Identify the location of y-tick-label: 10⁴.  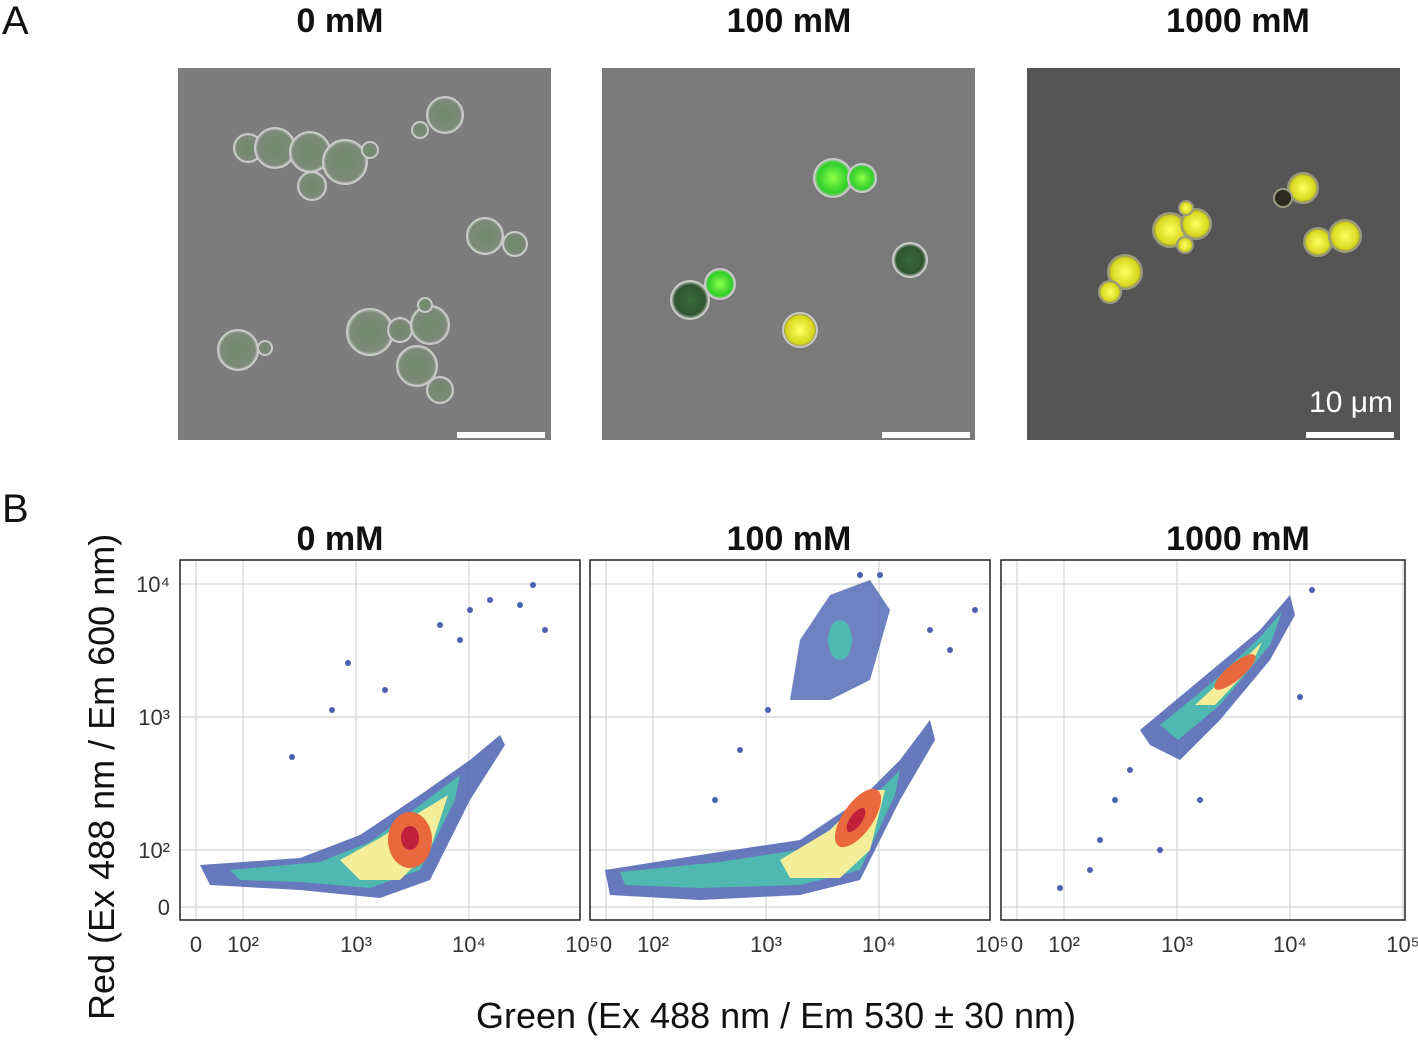
(153, 584).